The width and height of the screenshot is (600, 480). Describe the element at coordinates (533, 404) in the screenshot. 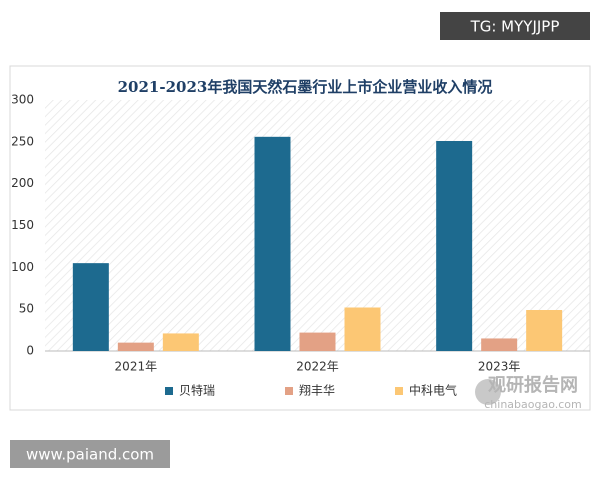

I see `logo-url: chinabaogao.com` at that location.